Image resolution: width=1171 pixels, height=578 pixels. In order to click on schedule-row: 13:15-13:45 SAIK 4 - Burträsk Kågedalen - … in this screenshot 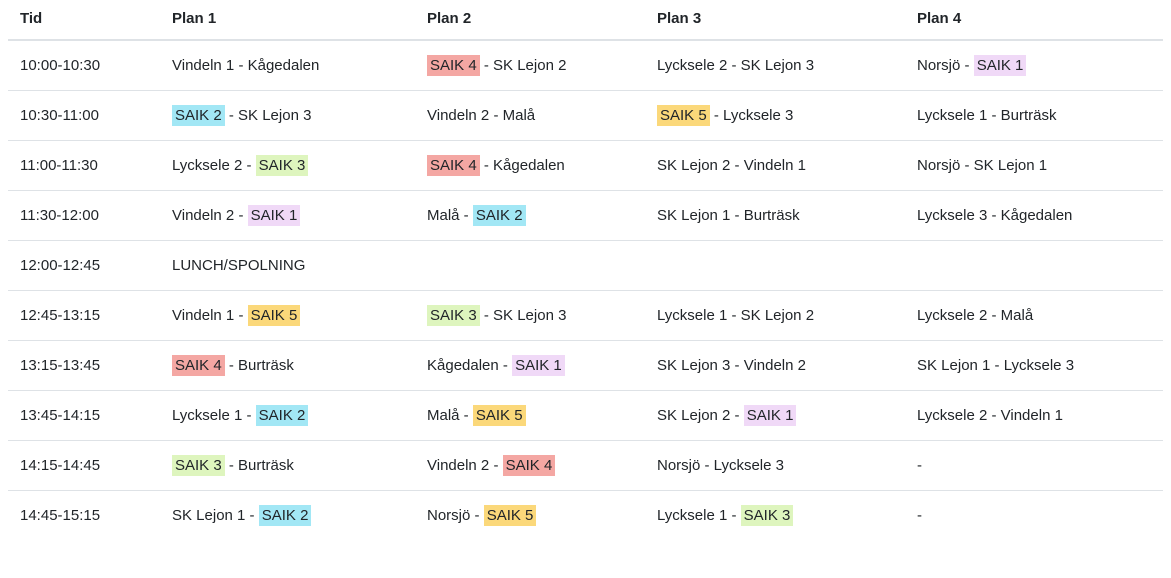, I will do `click(585, 365)`.